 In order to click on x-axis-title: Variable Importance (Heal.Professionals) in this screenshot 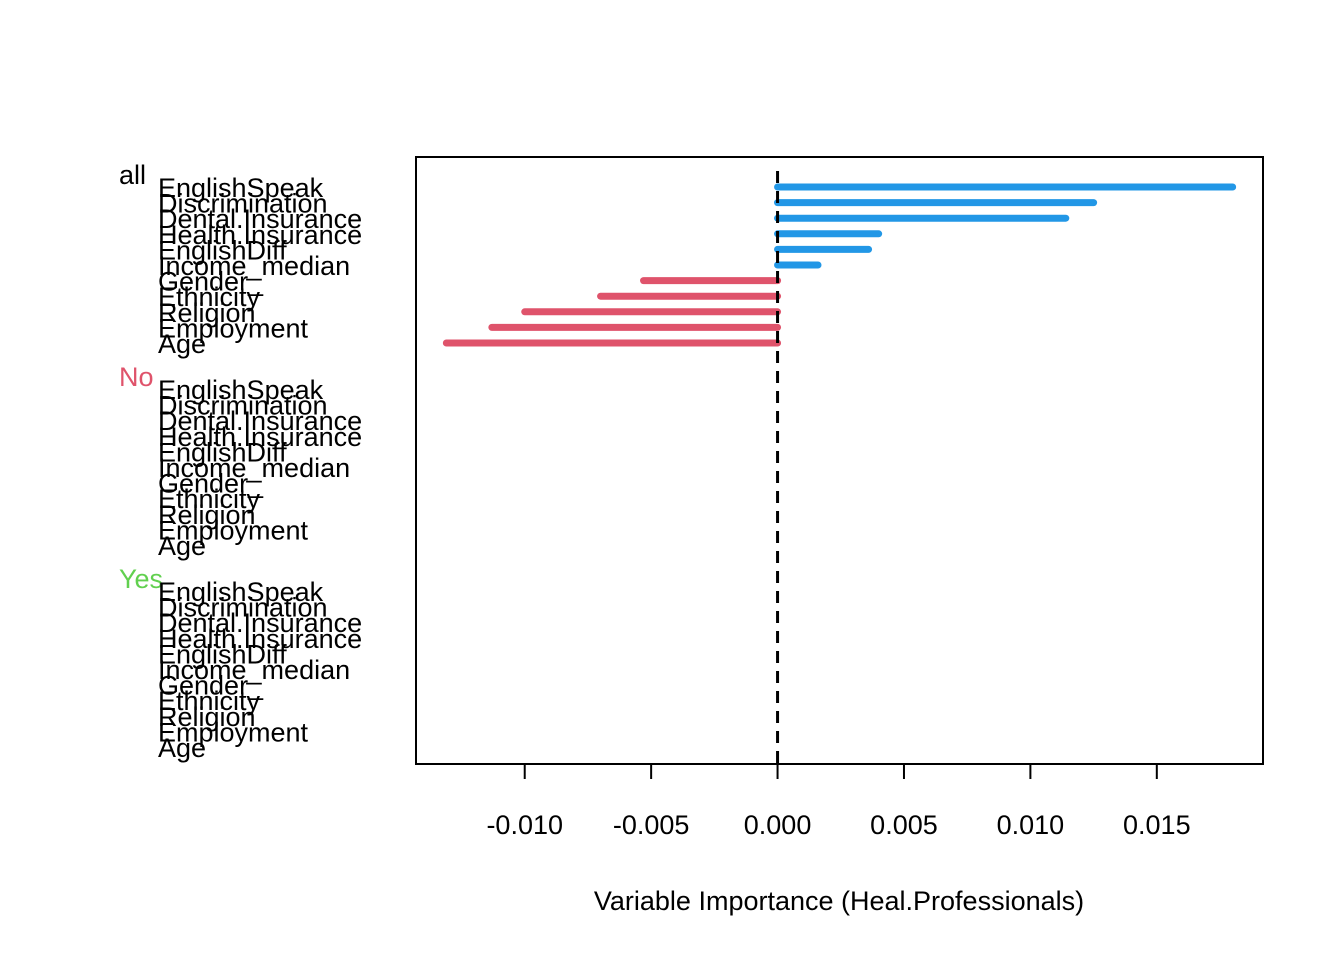, I will do `click(839, 901)`.